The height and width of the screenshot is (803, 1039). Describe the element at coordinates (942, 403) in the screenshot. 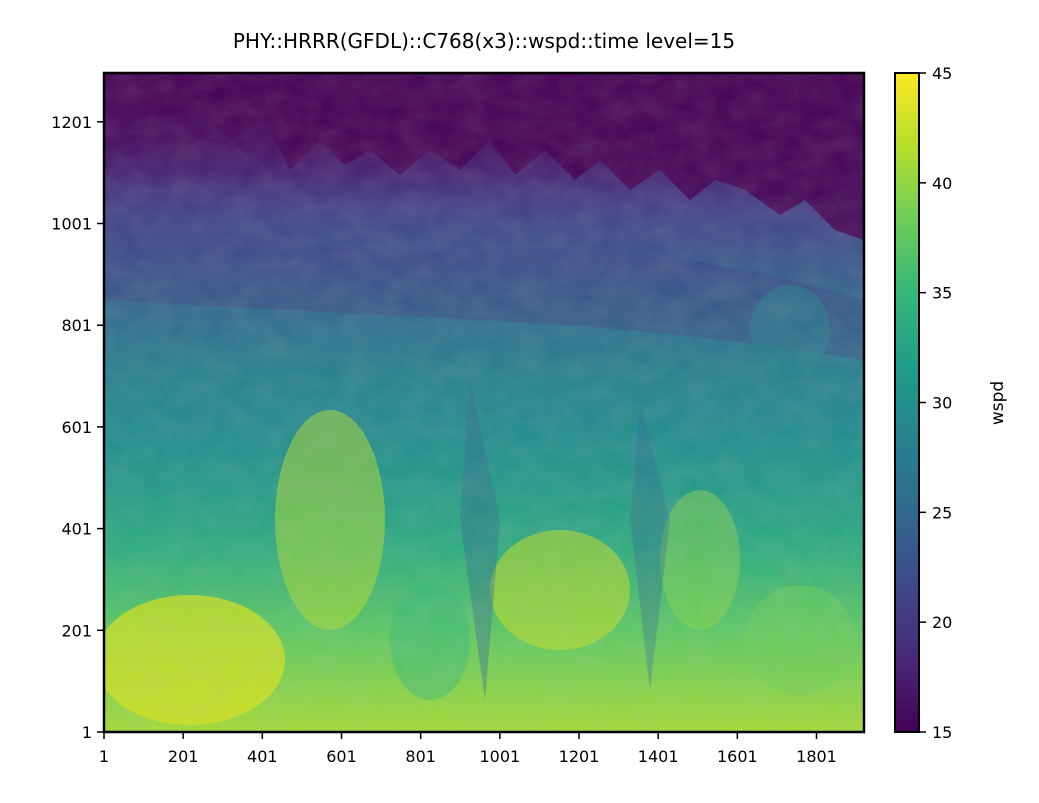

I see `colorbar-tick-label: 30` at that location.